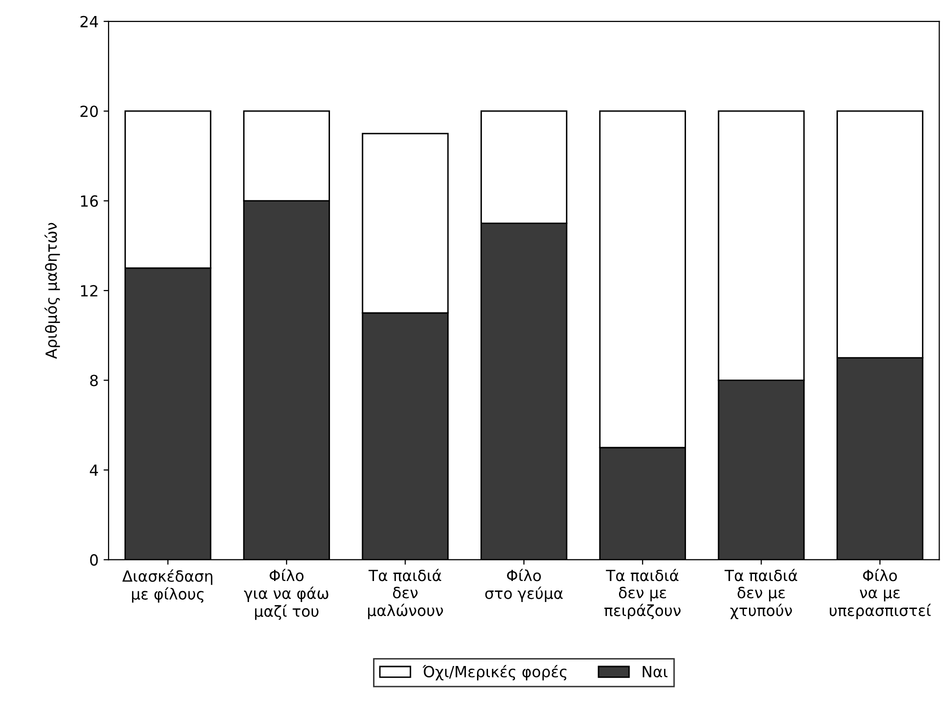 This screenshot has width=944, height=713. I want to click on x-tick-label: Τα παιδιά δεν μαλώνουν, so click(405, 594).